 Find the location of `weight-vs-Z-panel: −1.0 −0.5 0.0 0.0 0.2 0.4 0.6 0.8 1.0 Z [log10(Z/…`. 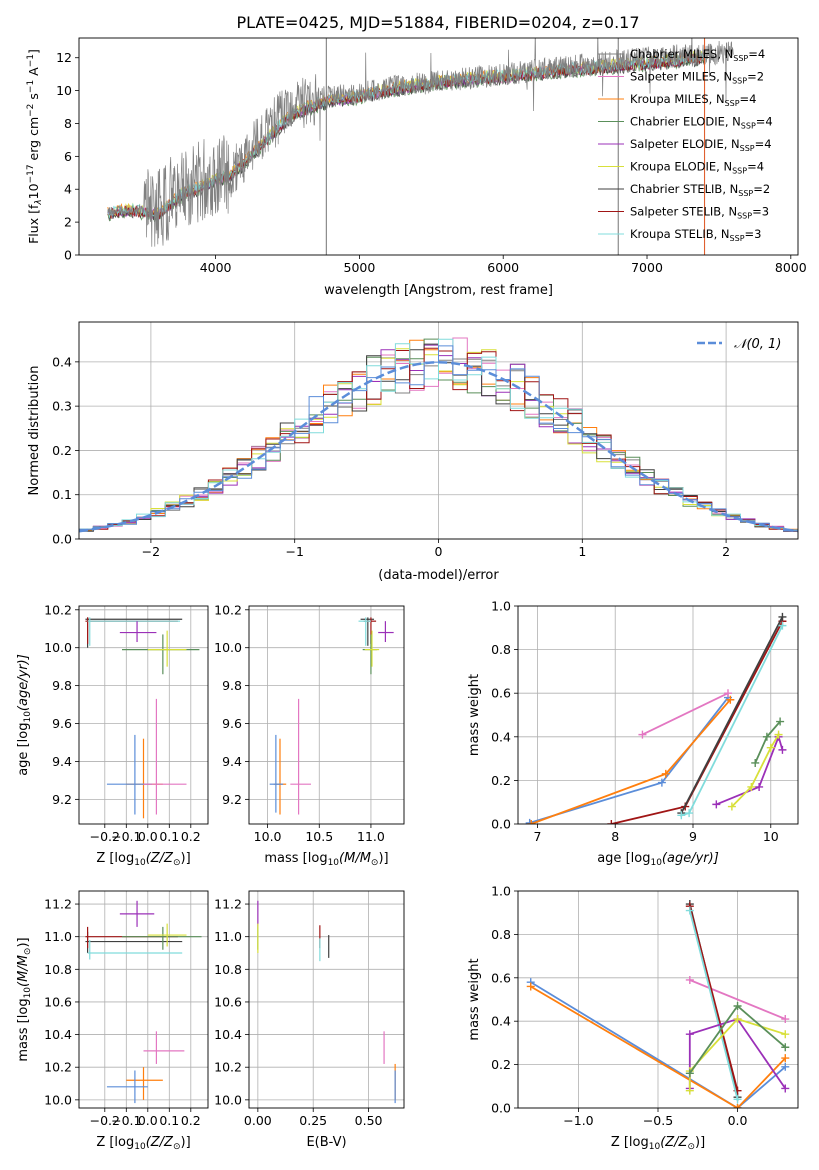

weight-vs-Z-panel: −1.0 −0.5 0.0 0.0 0.2 0.4 0.6 0.8 1.0 Z [log10(Z/… is located at coordinates (633, 1018).